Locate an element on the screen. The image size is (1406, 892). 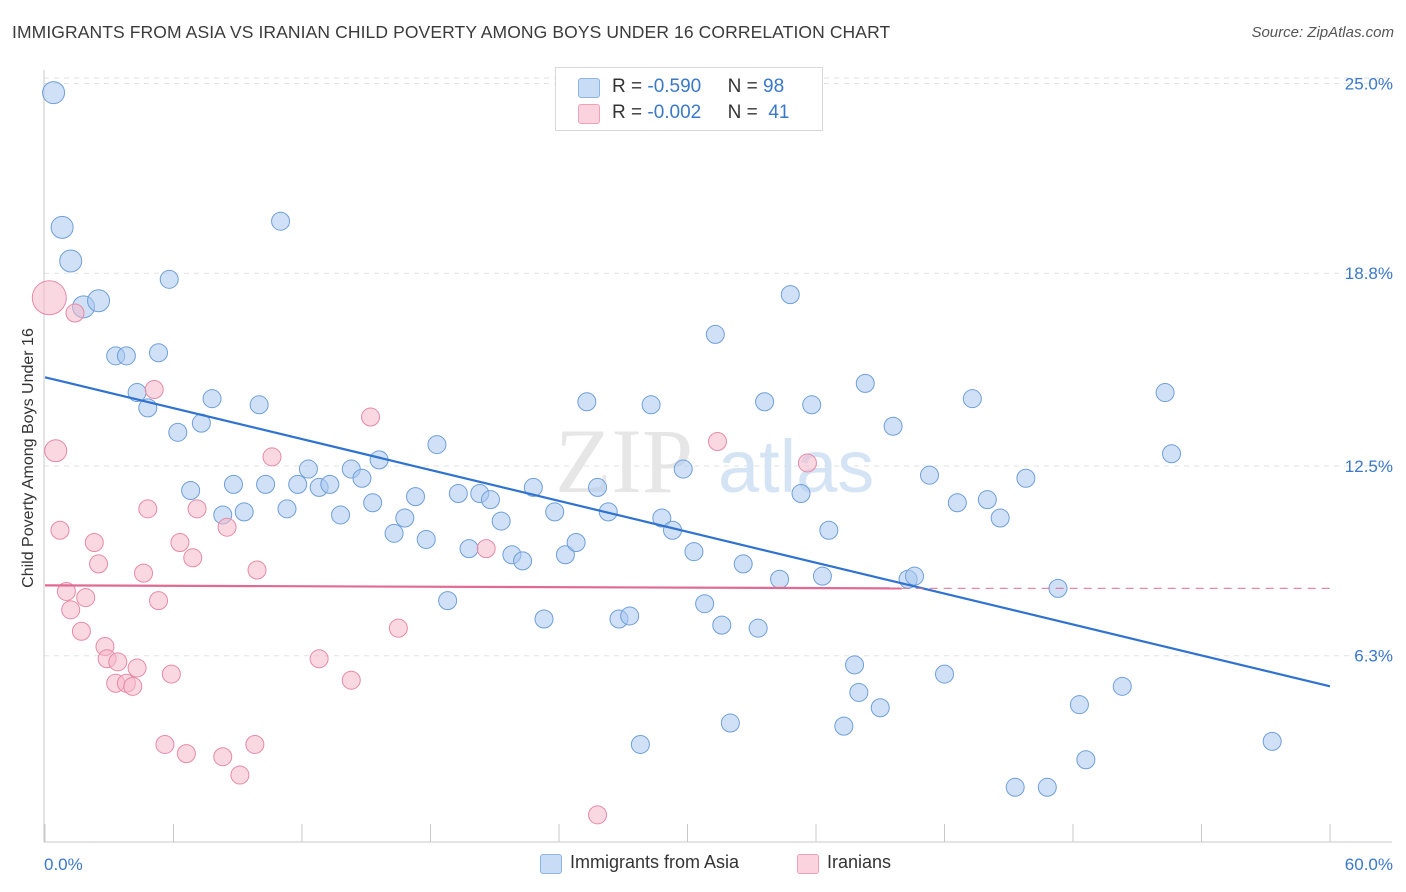
correlation-legend: R = -0.590 N = 98 R = -0.002 N = 41 is located at coordinates (689, 99).